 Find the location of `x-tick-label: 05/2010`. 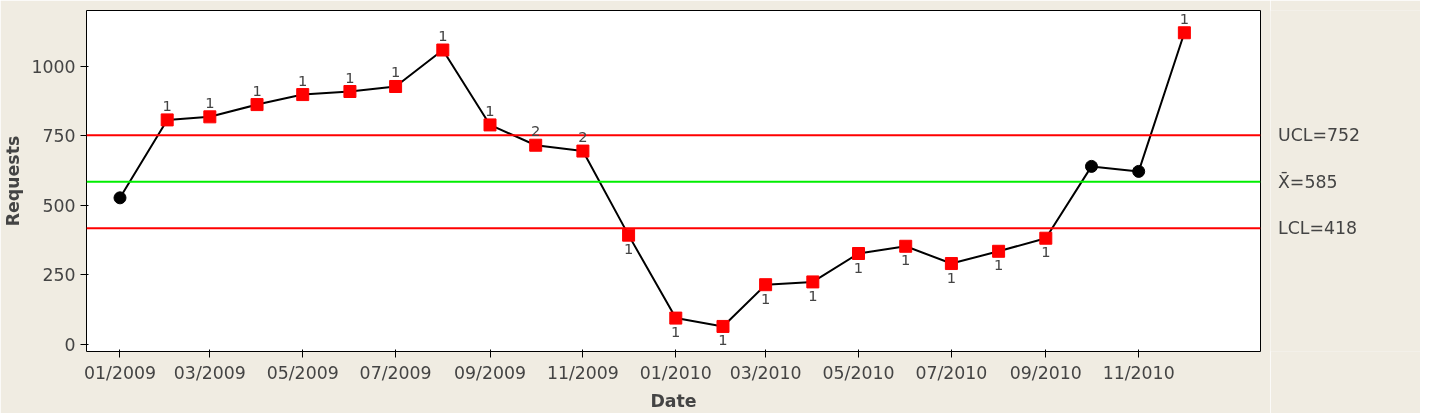

x-tick-label: 05/2010 is located at coordinates (858, 372).